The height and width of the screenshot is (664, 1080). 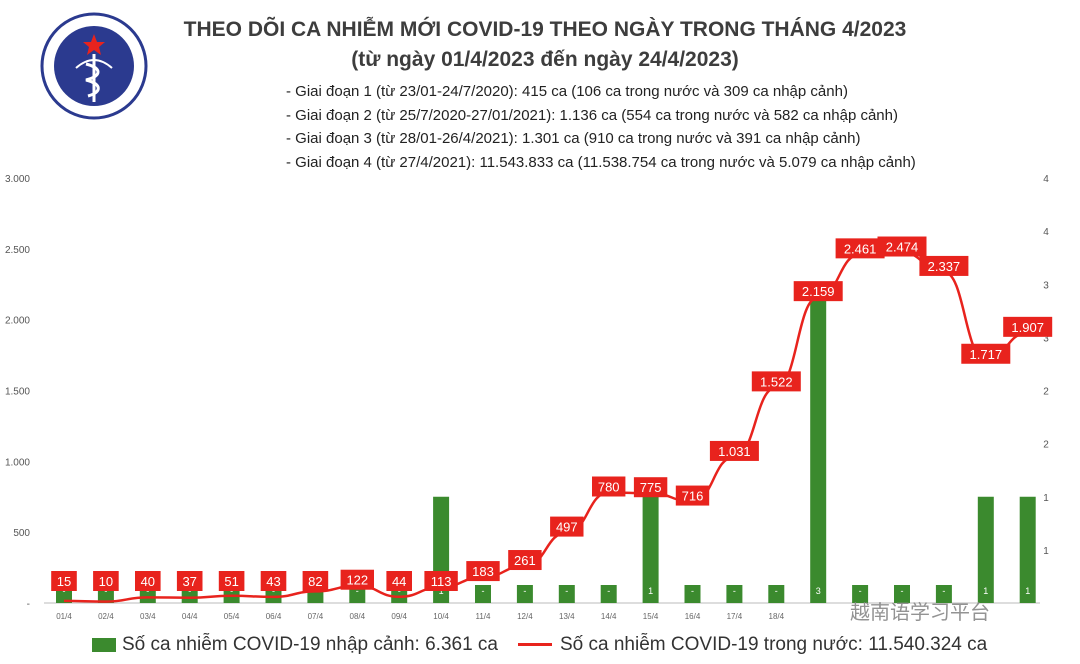 I want to click on x-tick-label: 17/4, so click(x=735, y=616).